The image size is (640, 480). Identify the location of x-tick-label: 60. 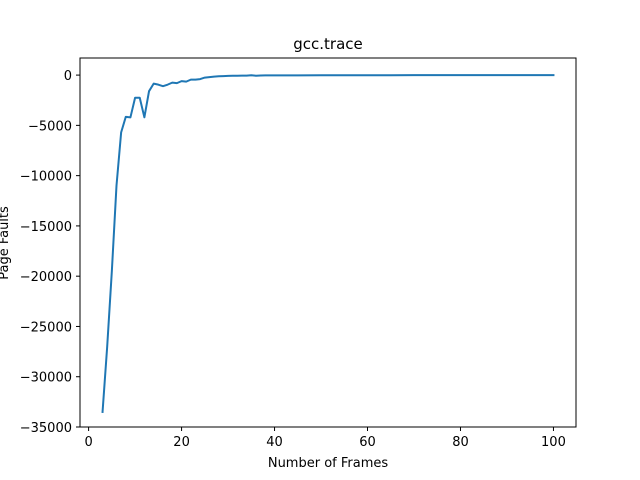
(367, 442).